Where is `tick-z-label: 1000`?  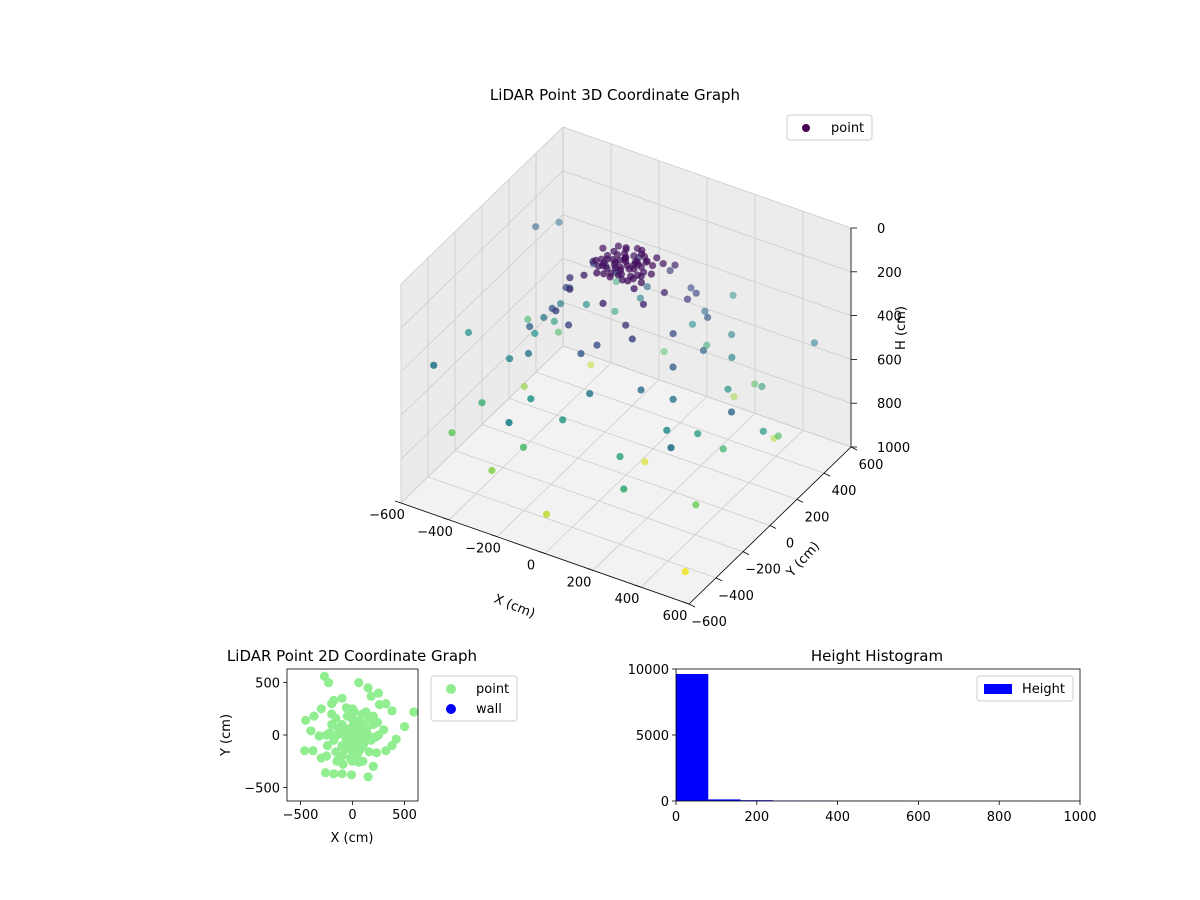 tick-z-label: 1000 is located at coordinates (893, 448).